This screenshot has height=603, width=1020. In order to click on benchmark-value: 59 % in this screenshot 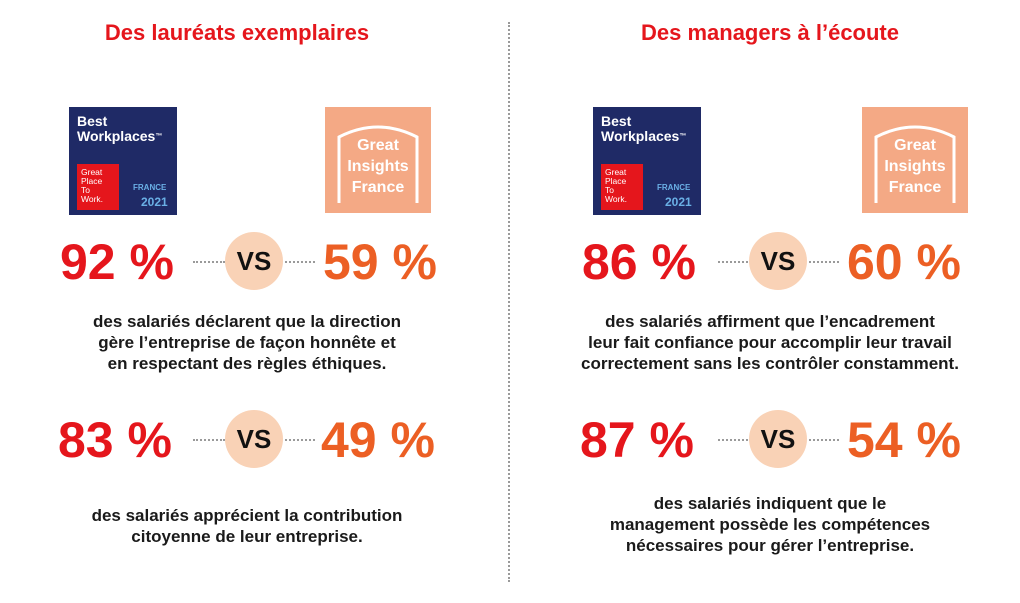, I will do `click(380, 262)`.